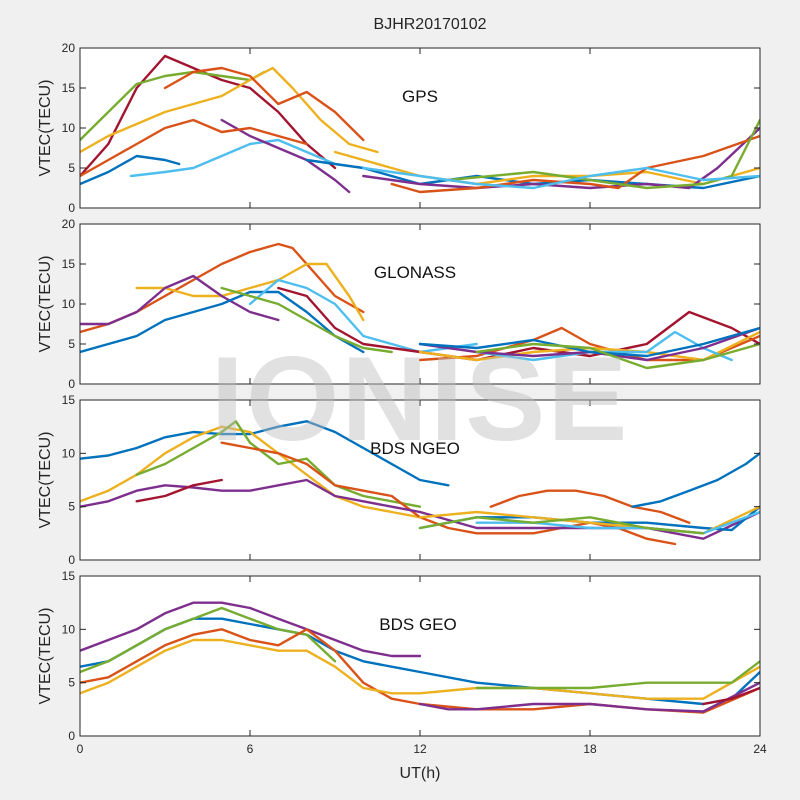 The height and width of the screenshot is (800, 800). What do you see at coordinates (420, 773) in the screenshot?
I see `x-axis-label: UT(h)` at bounding box center [420, 773].